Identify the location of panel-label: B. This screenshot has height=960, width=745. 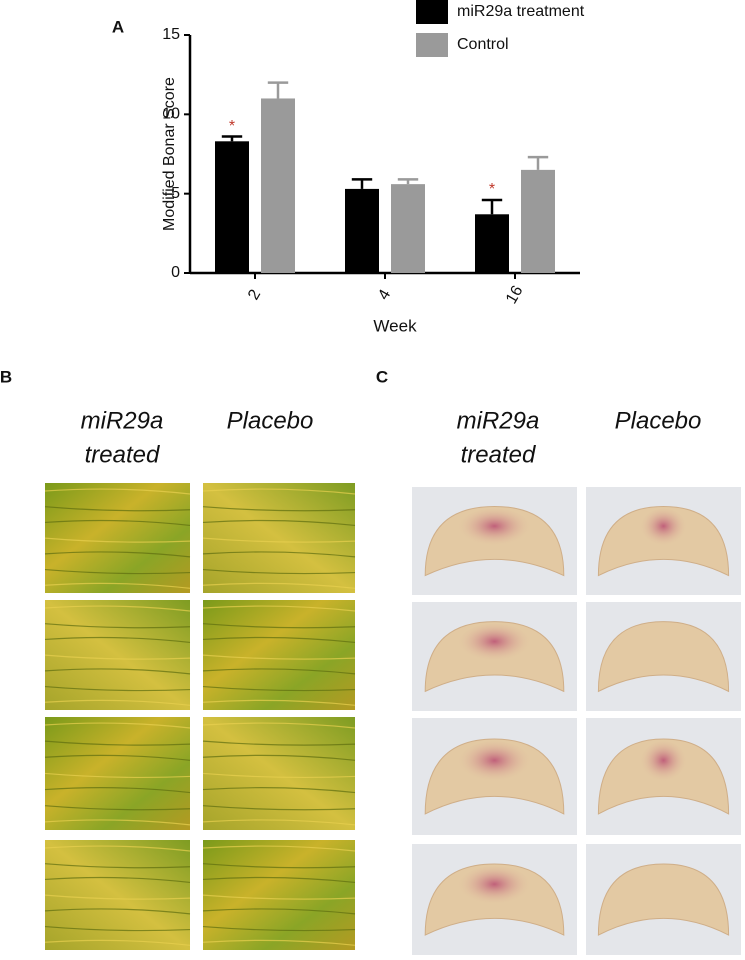
(6, 376).